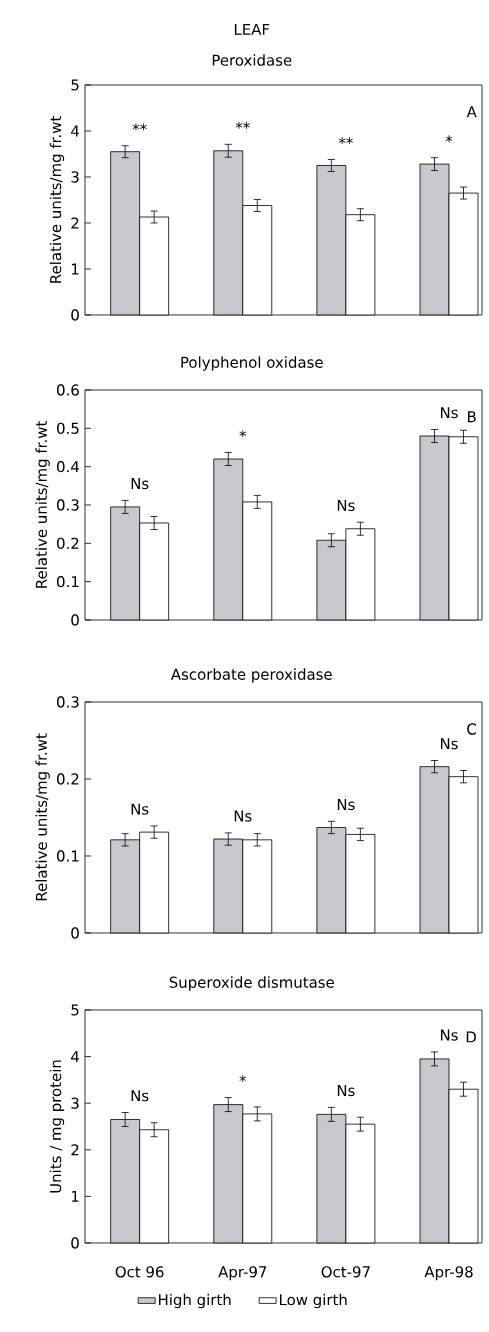  What do you see at coordinates (57, 1126) in the screenshot?
I see `y-axis-title: Units / mg protein` at bounding box center [57, 1126].